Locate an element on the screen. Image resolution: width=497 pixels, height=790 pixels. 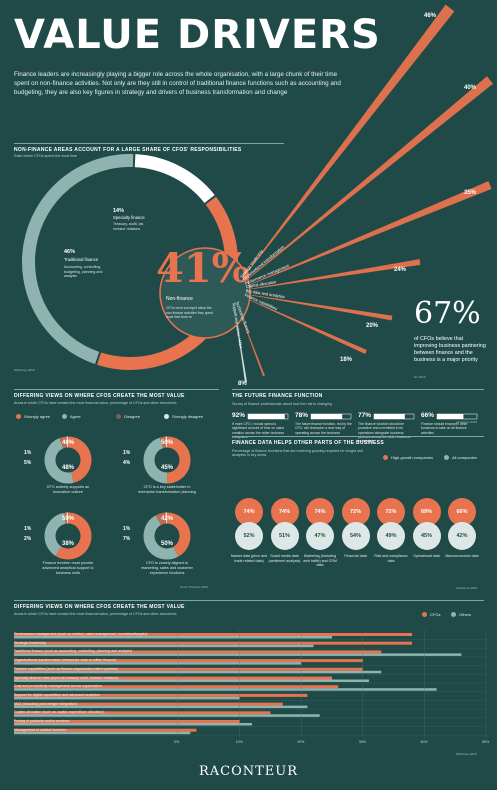
legend-others: Others is located at coordinates (461, 615).